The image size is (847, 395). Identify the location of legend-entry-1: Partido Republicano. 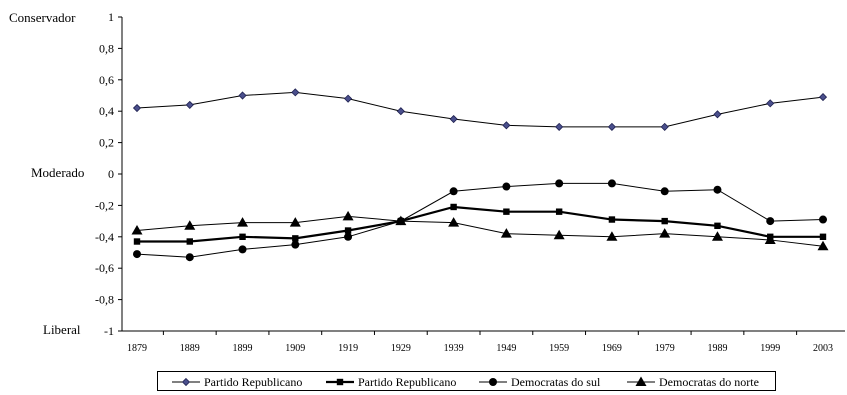
(237, 382).